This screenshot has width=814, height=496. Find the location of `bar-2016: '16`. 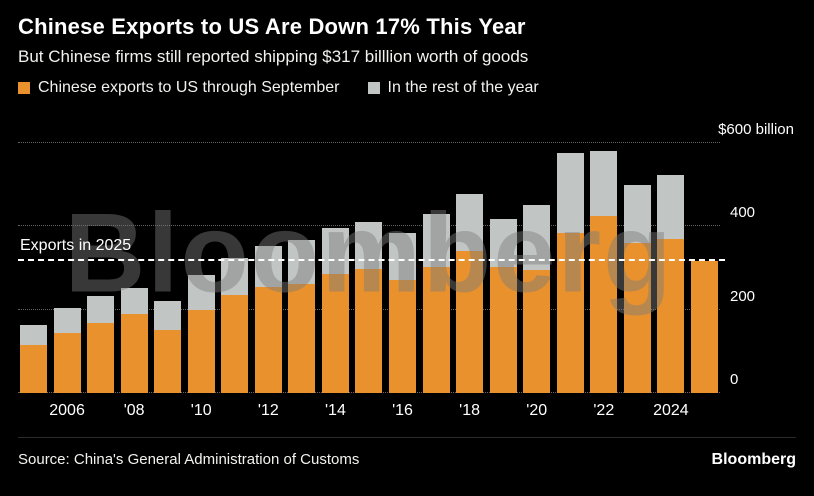

bar-2016: '16 is located at coordinates (403, 325).